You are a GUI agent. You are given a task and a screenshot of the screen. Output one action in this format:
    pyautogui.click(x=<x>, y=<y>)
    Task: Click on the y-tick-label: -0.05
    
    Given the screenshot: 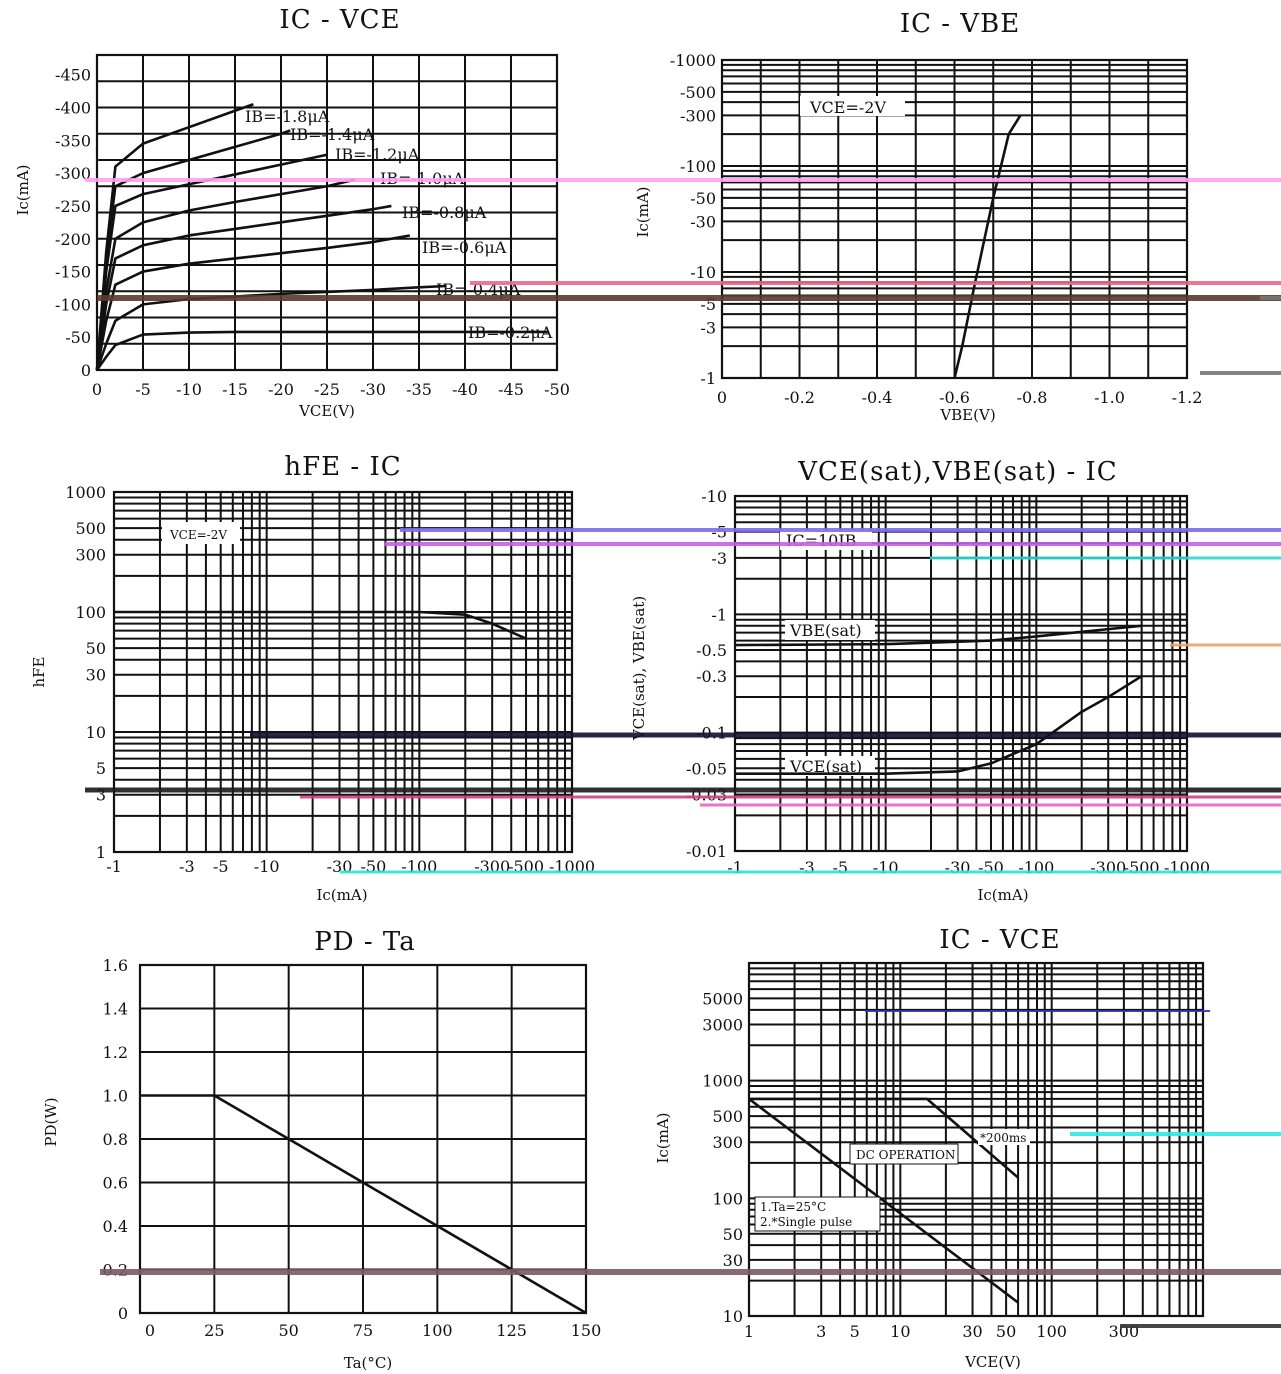 What is the action you would take?
    pyautogui.click(x=706, y=768)
    